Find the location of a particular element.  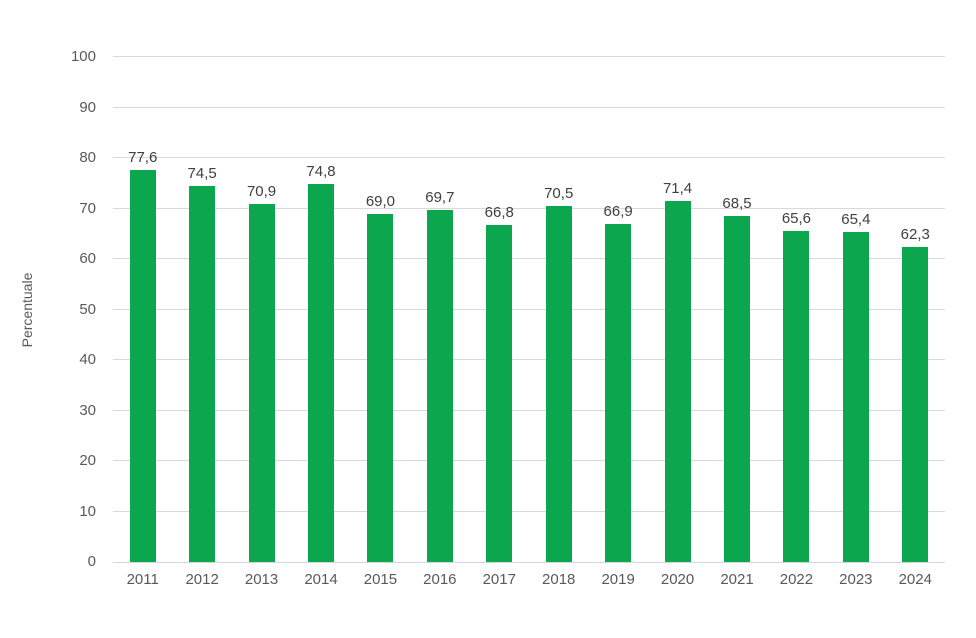

bar-value-label: 77,6 is located at coordinates (143, 158).